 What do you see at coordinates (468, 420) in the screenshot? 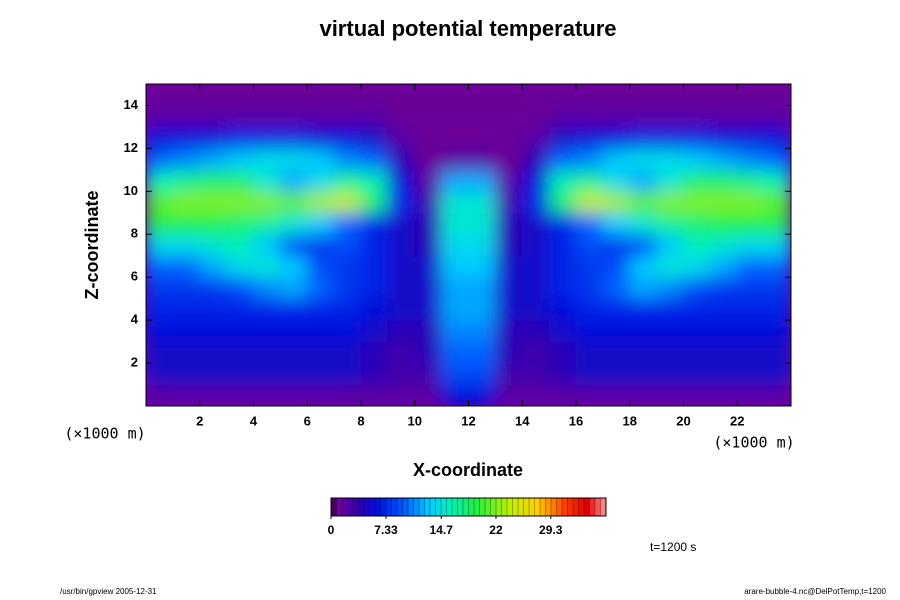
I see `x-tick-label: 12` at bounding box center [468, 420].